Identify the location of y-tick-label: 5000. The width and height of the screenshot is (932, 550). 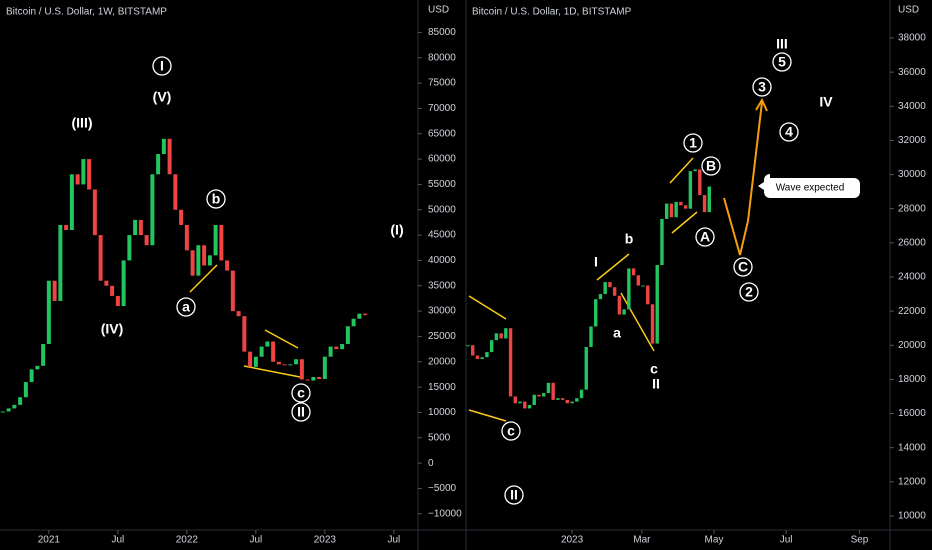
(439, 437).